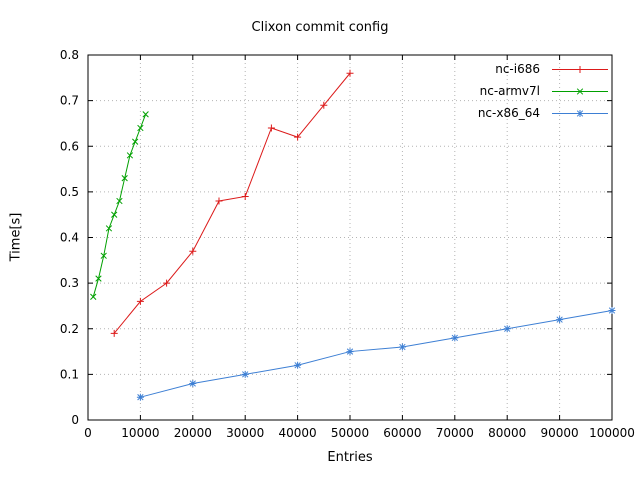  Describe the element at coordinates (402, 433) in the screenshot. I see `svg-text: 60000` at that location.